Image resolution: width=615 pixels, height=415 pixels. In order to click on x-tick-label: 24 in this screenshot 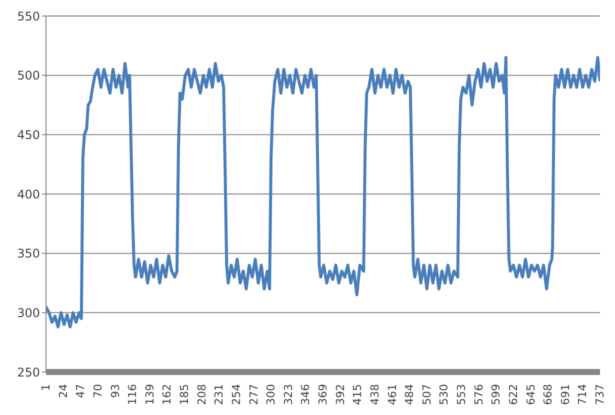, I will do `click(63, 391)`.